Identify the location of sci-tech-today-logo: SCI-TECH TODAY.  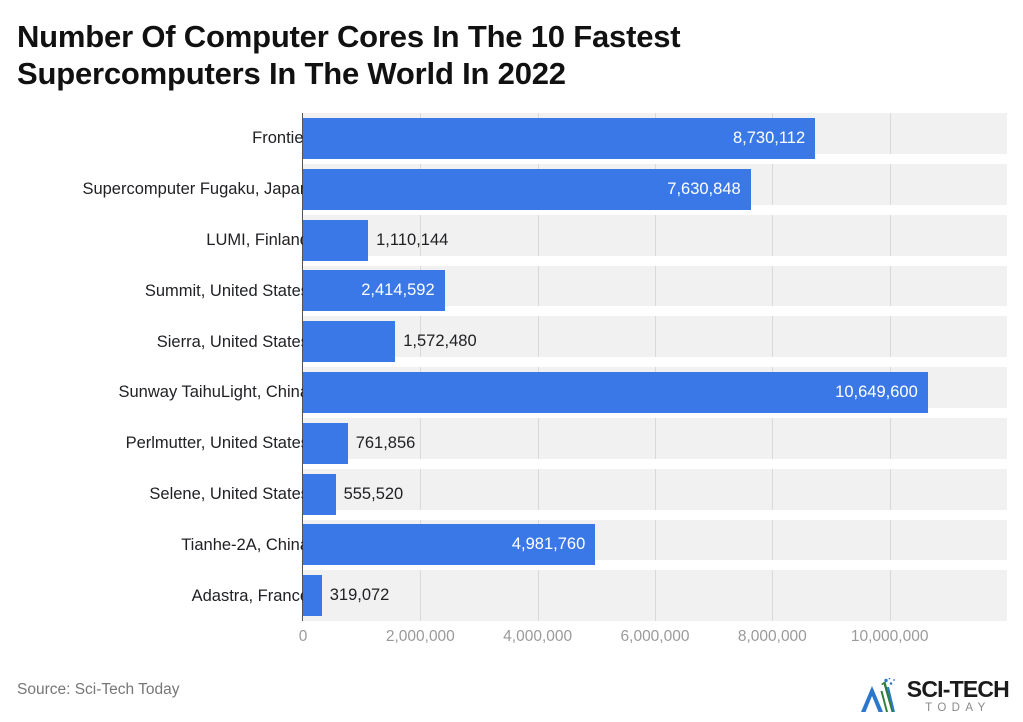
(935, 696).